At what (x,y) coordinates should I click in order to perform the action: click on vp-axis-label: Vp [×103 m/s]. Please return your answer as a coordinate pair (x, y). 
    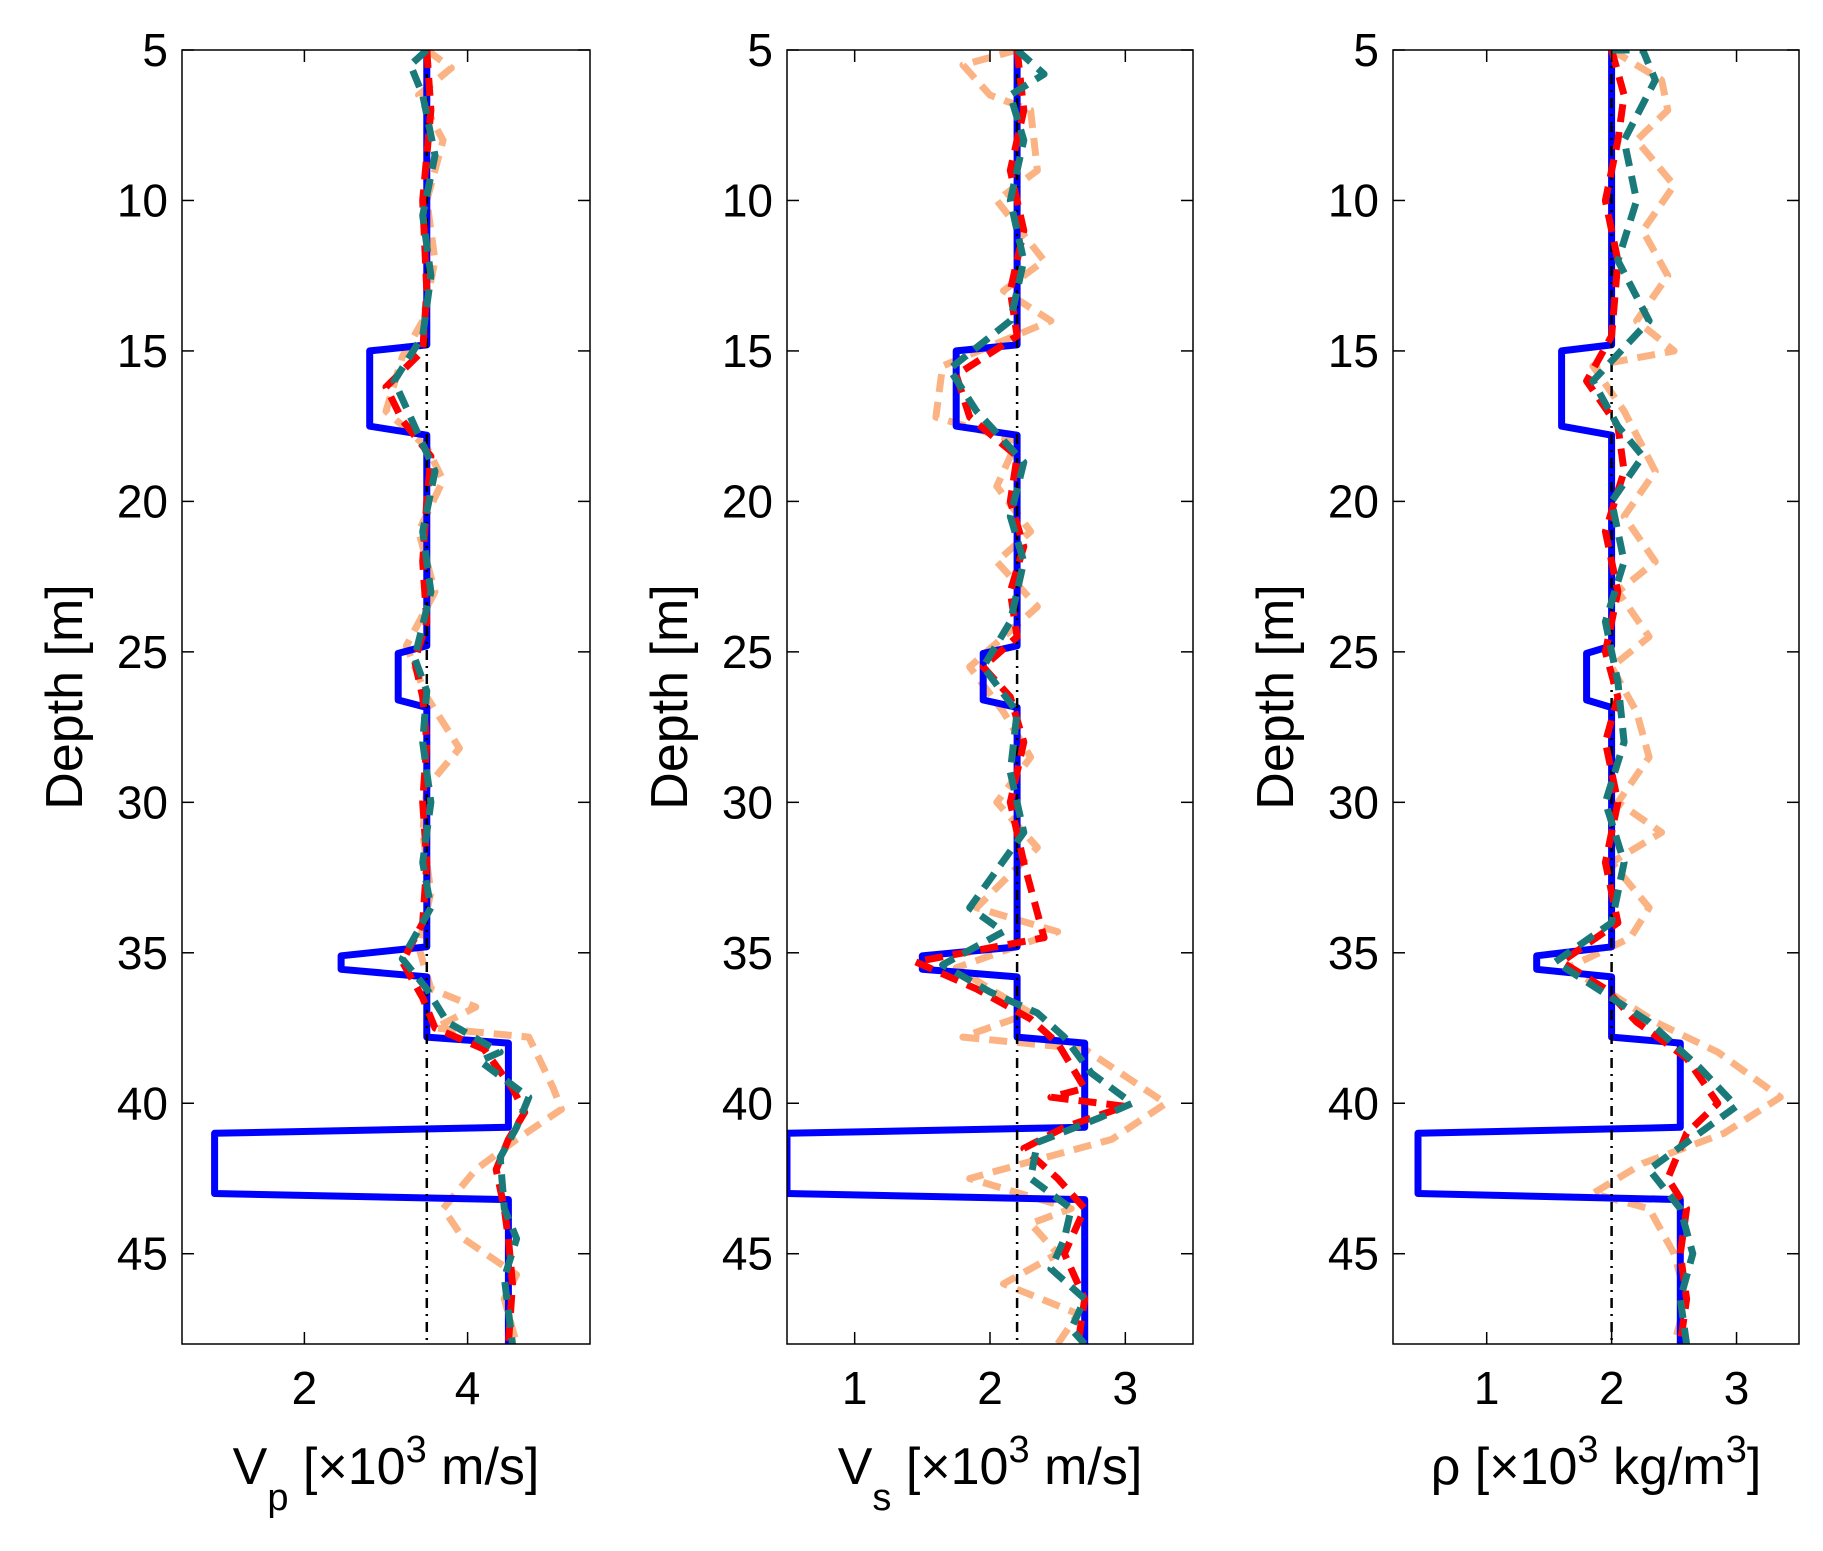
    Looking at the image, I should click on (386, 1474).